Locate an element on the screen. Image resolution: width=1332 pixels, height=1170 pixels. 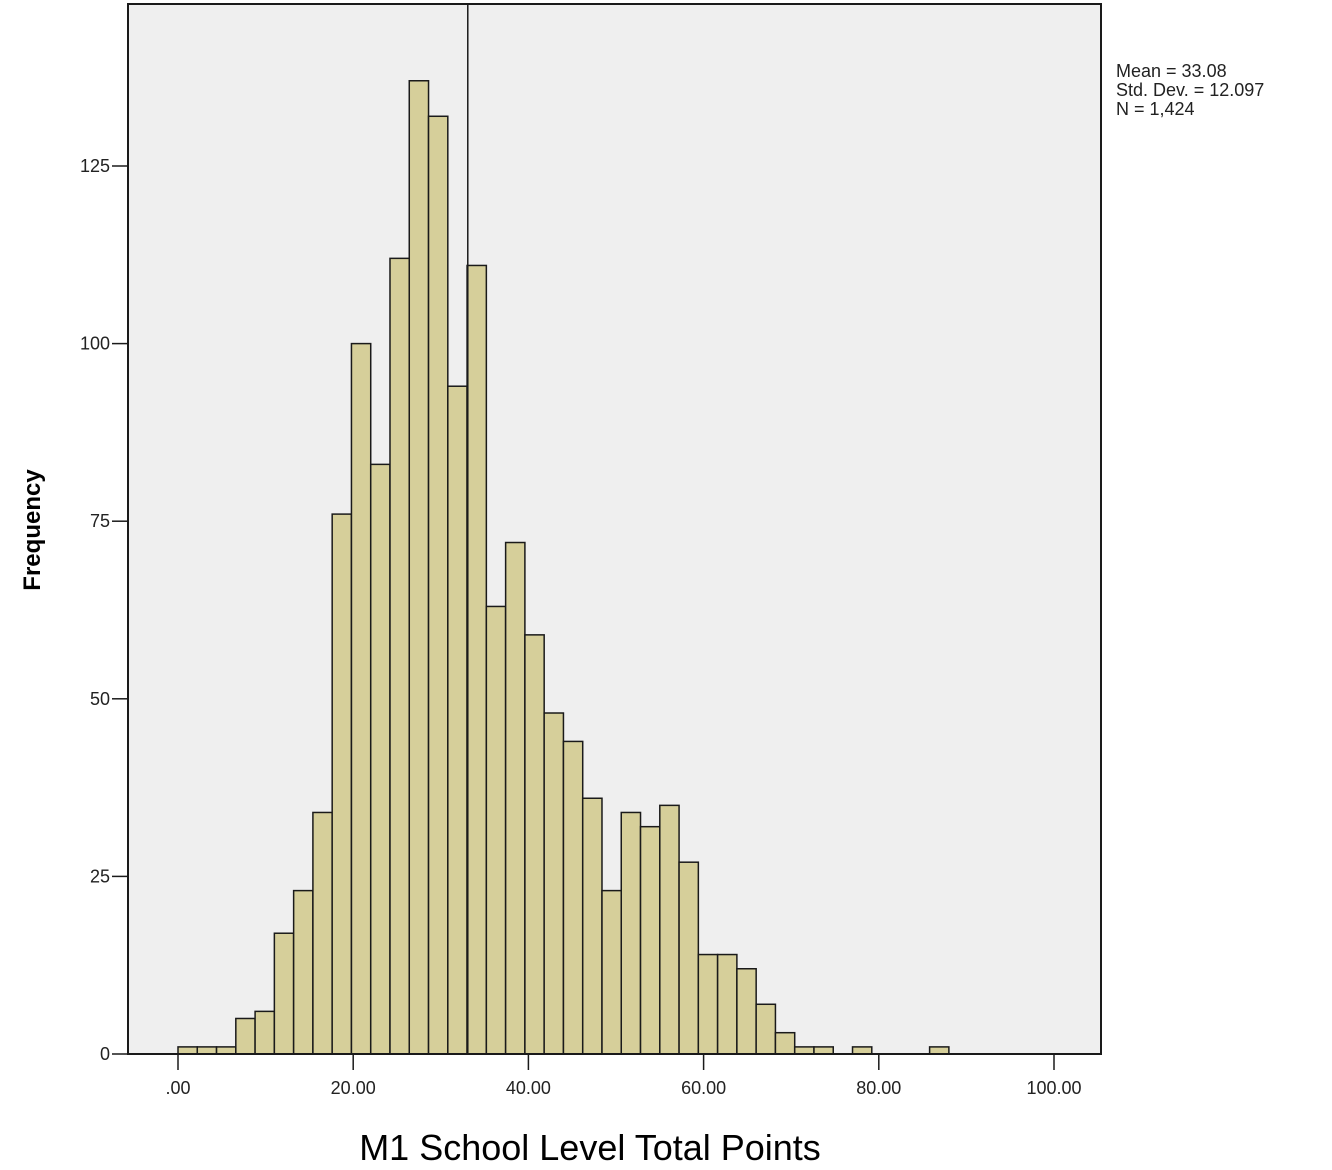
y-tick-label: 125 is located at coordinates (95, 166).